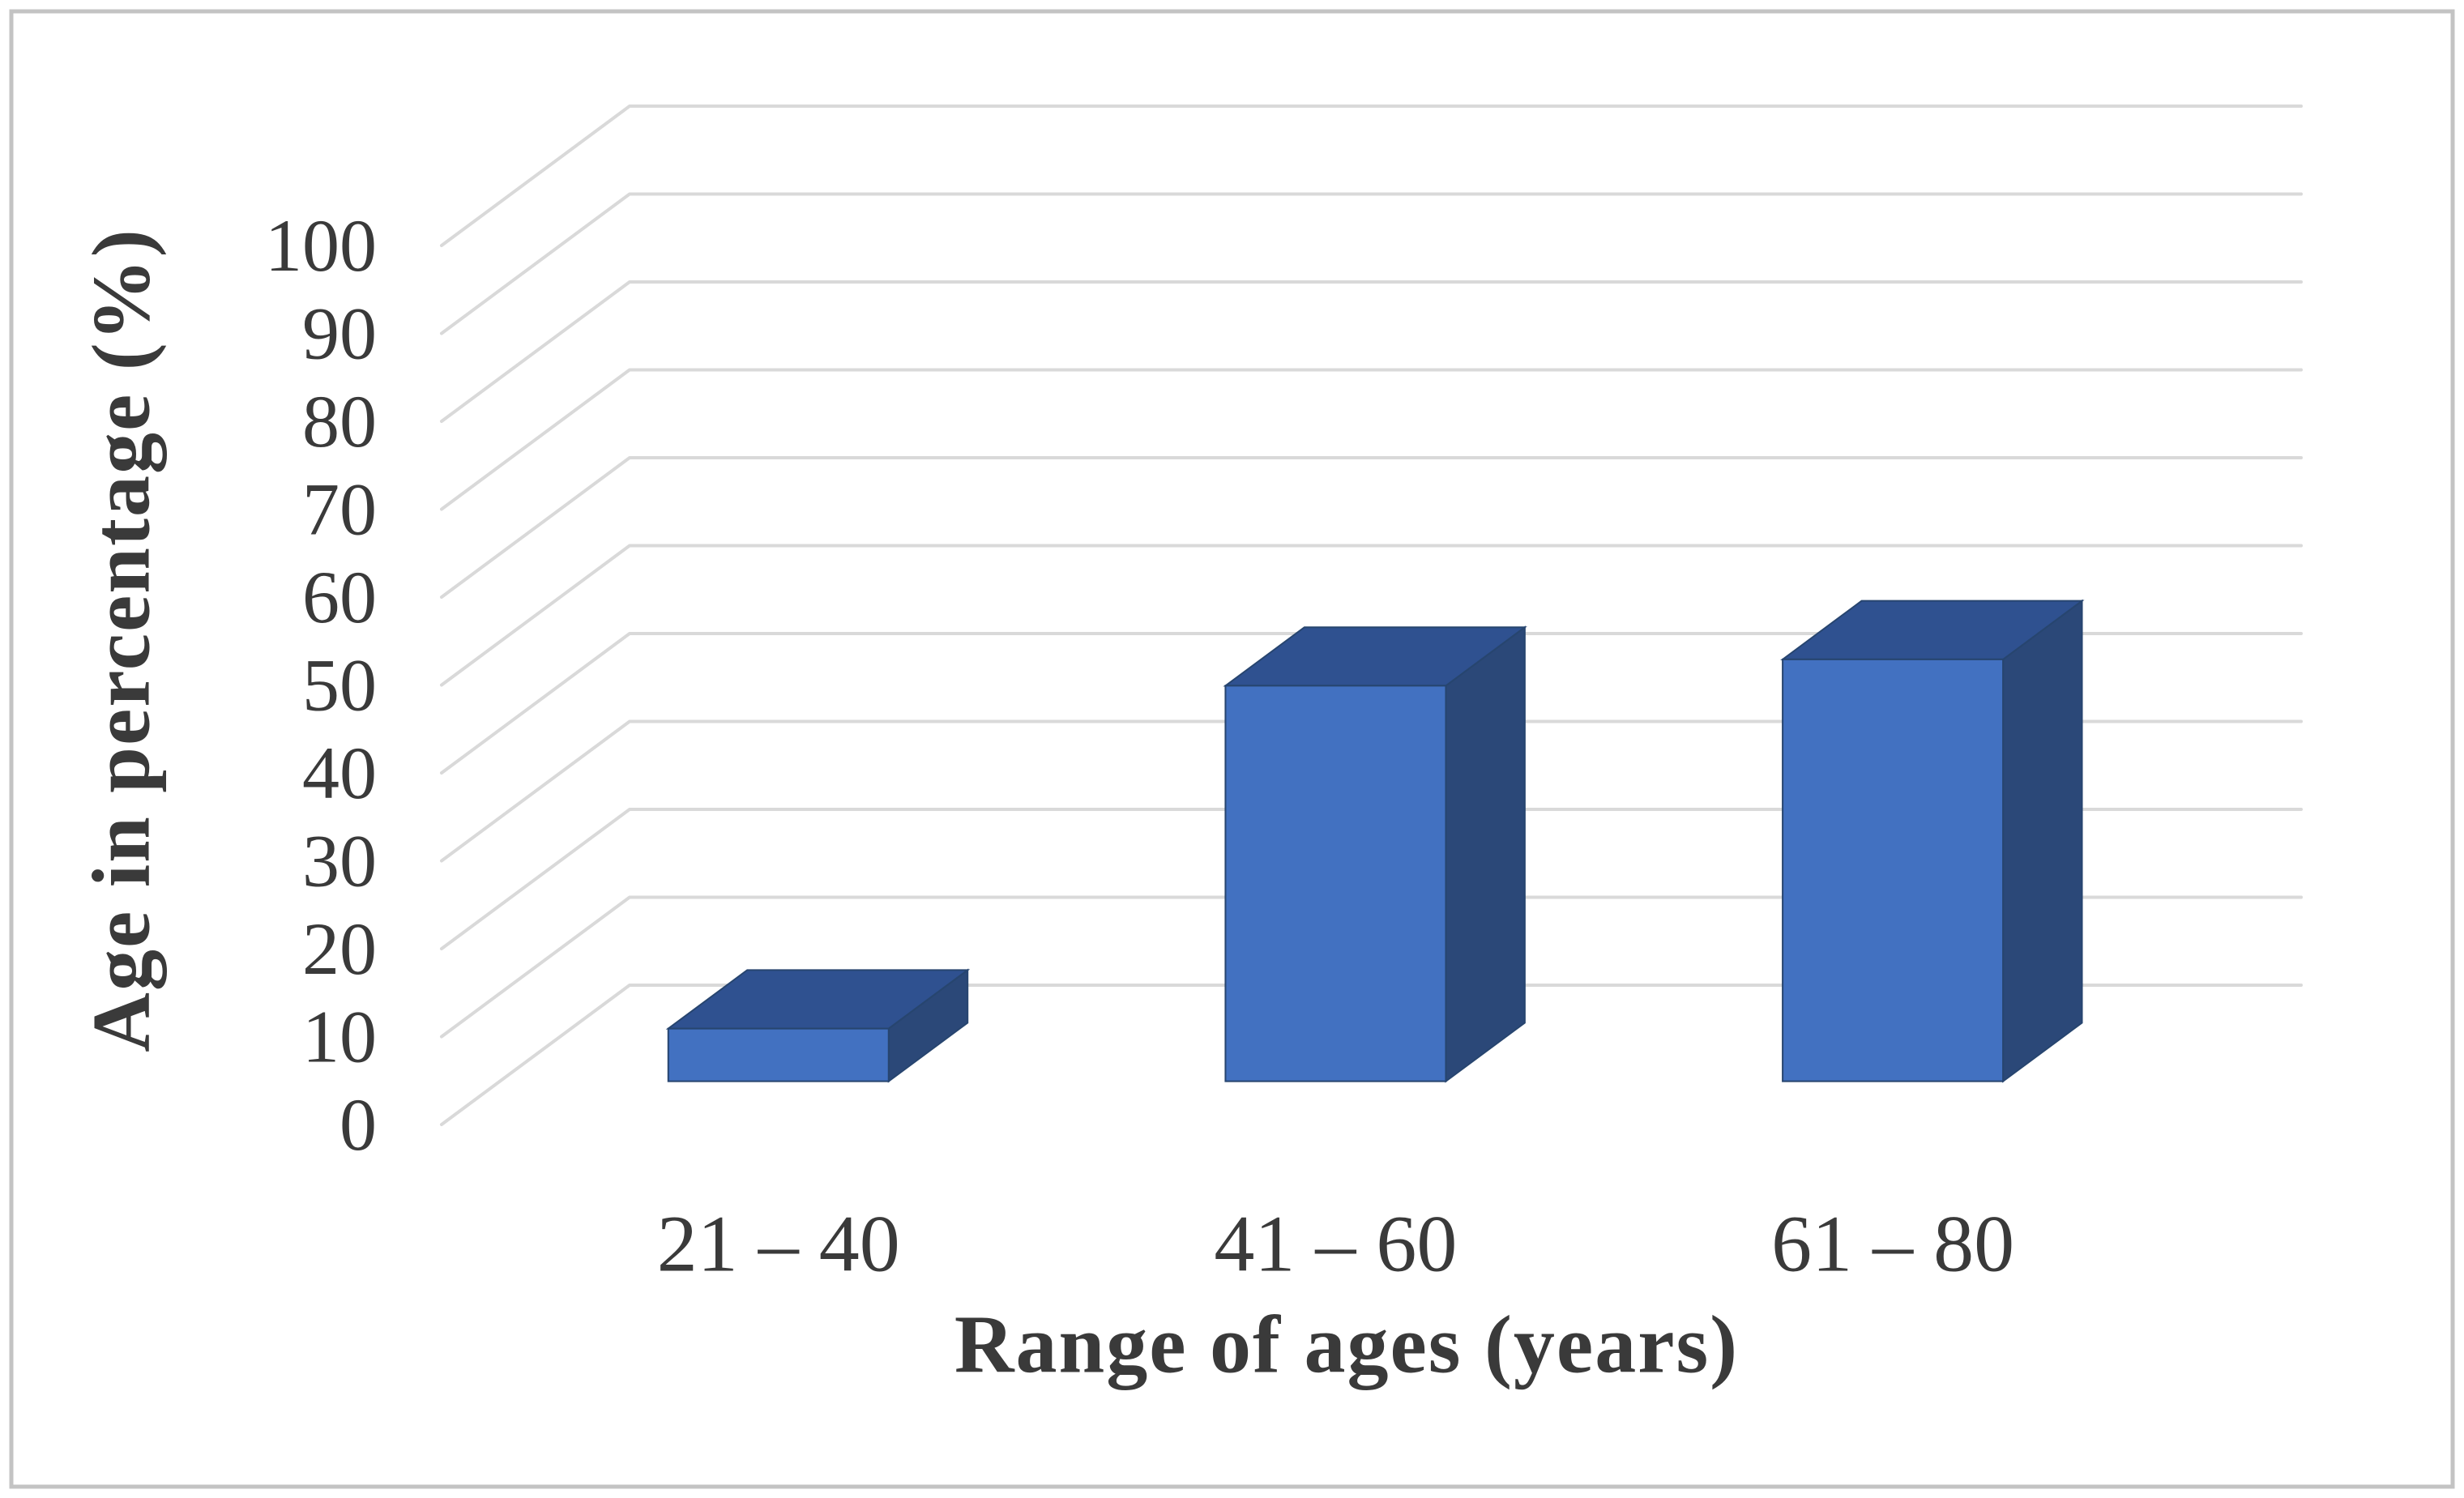  I want to click on y-tick-label-100: 100, so click(321, 245).